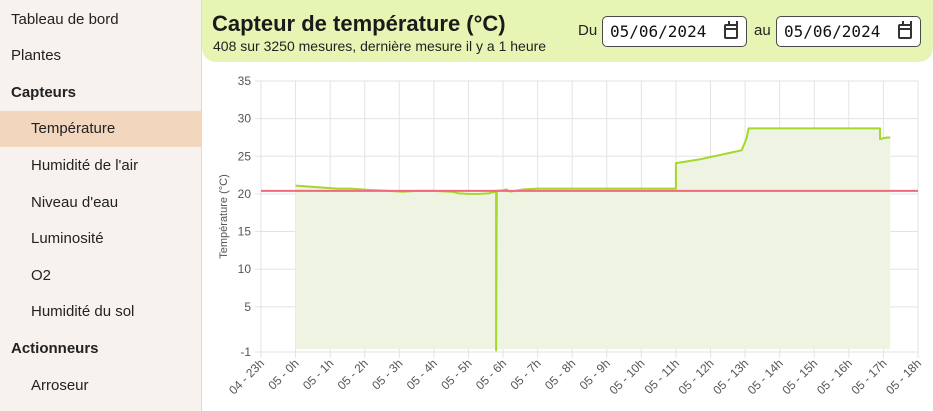 The width and height of the screenshot is (933, 411). I want to click on x-tick-label: 05 - 7h, so click(525, 374).